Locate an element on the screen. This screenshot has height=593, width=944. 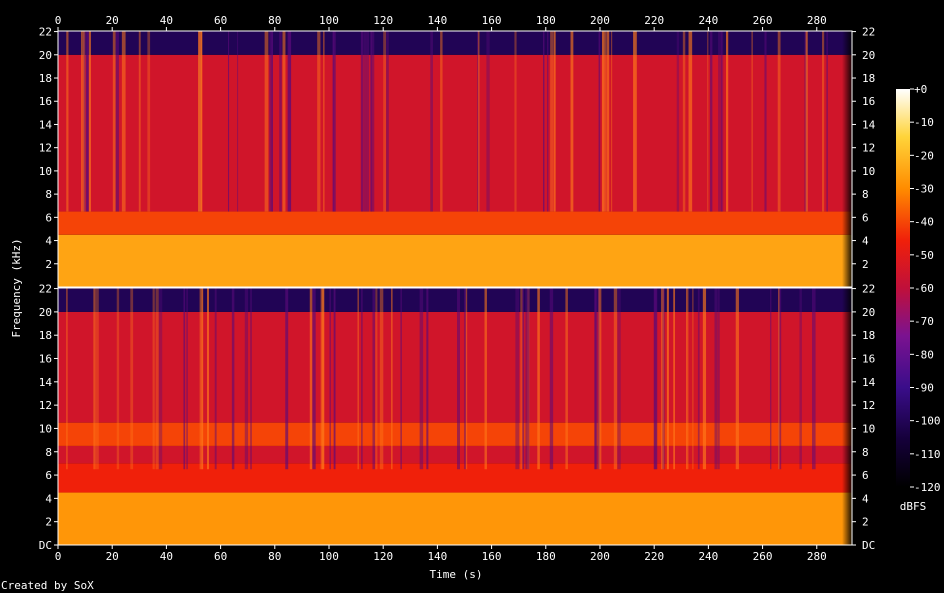
colorbar-tick-label: -100 is located at coordinates (927, 421).